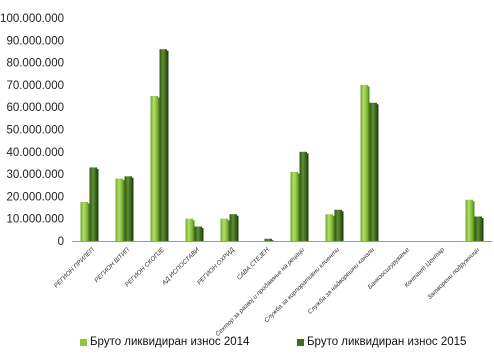 The height and width of the screenshot is (356, 494). Describe the element at coordinates (341, 280) in the screenshot. I see `x-tick-label: Служба за надворешни канали` at that location.